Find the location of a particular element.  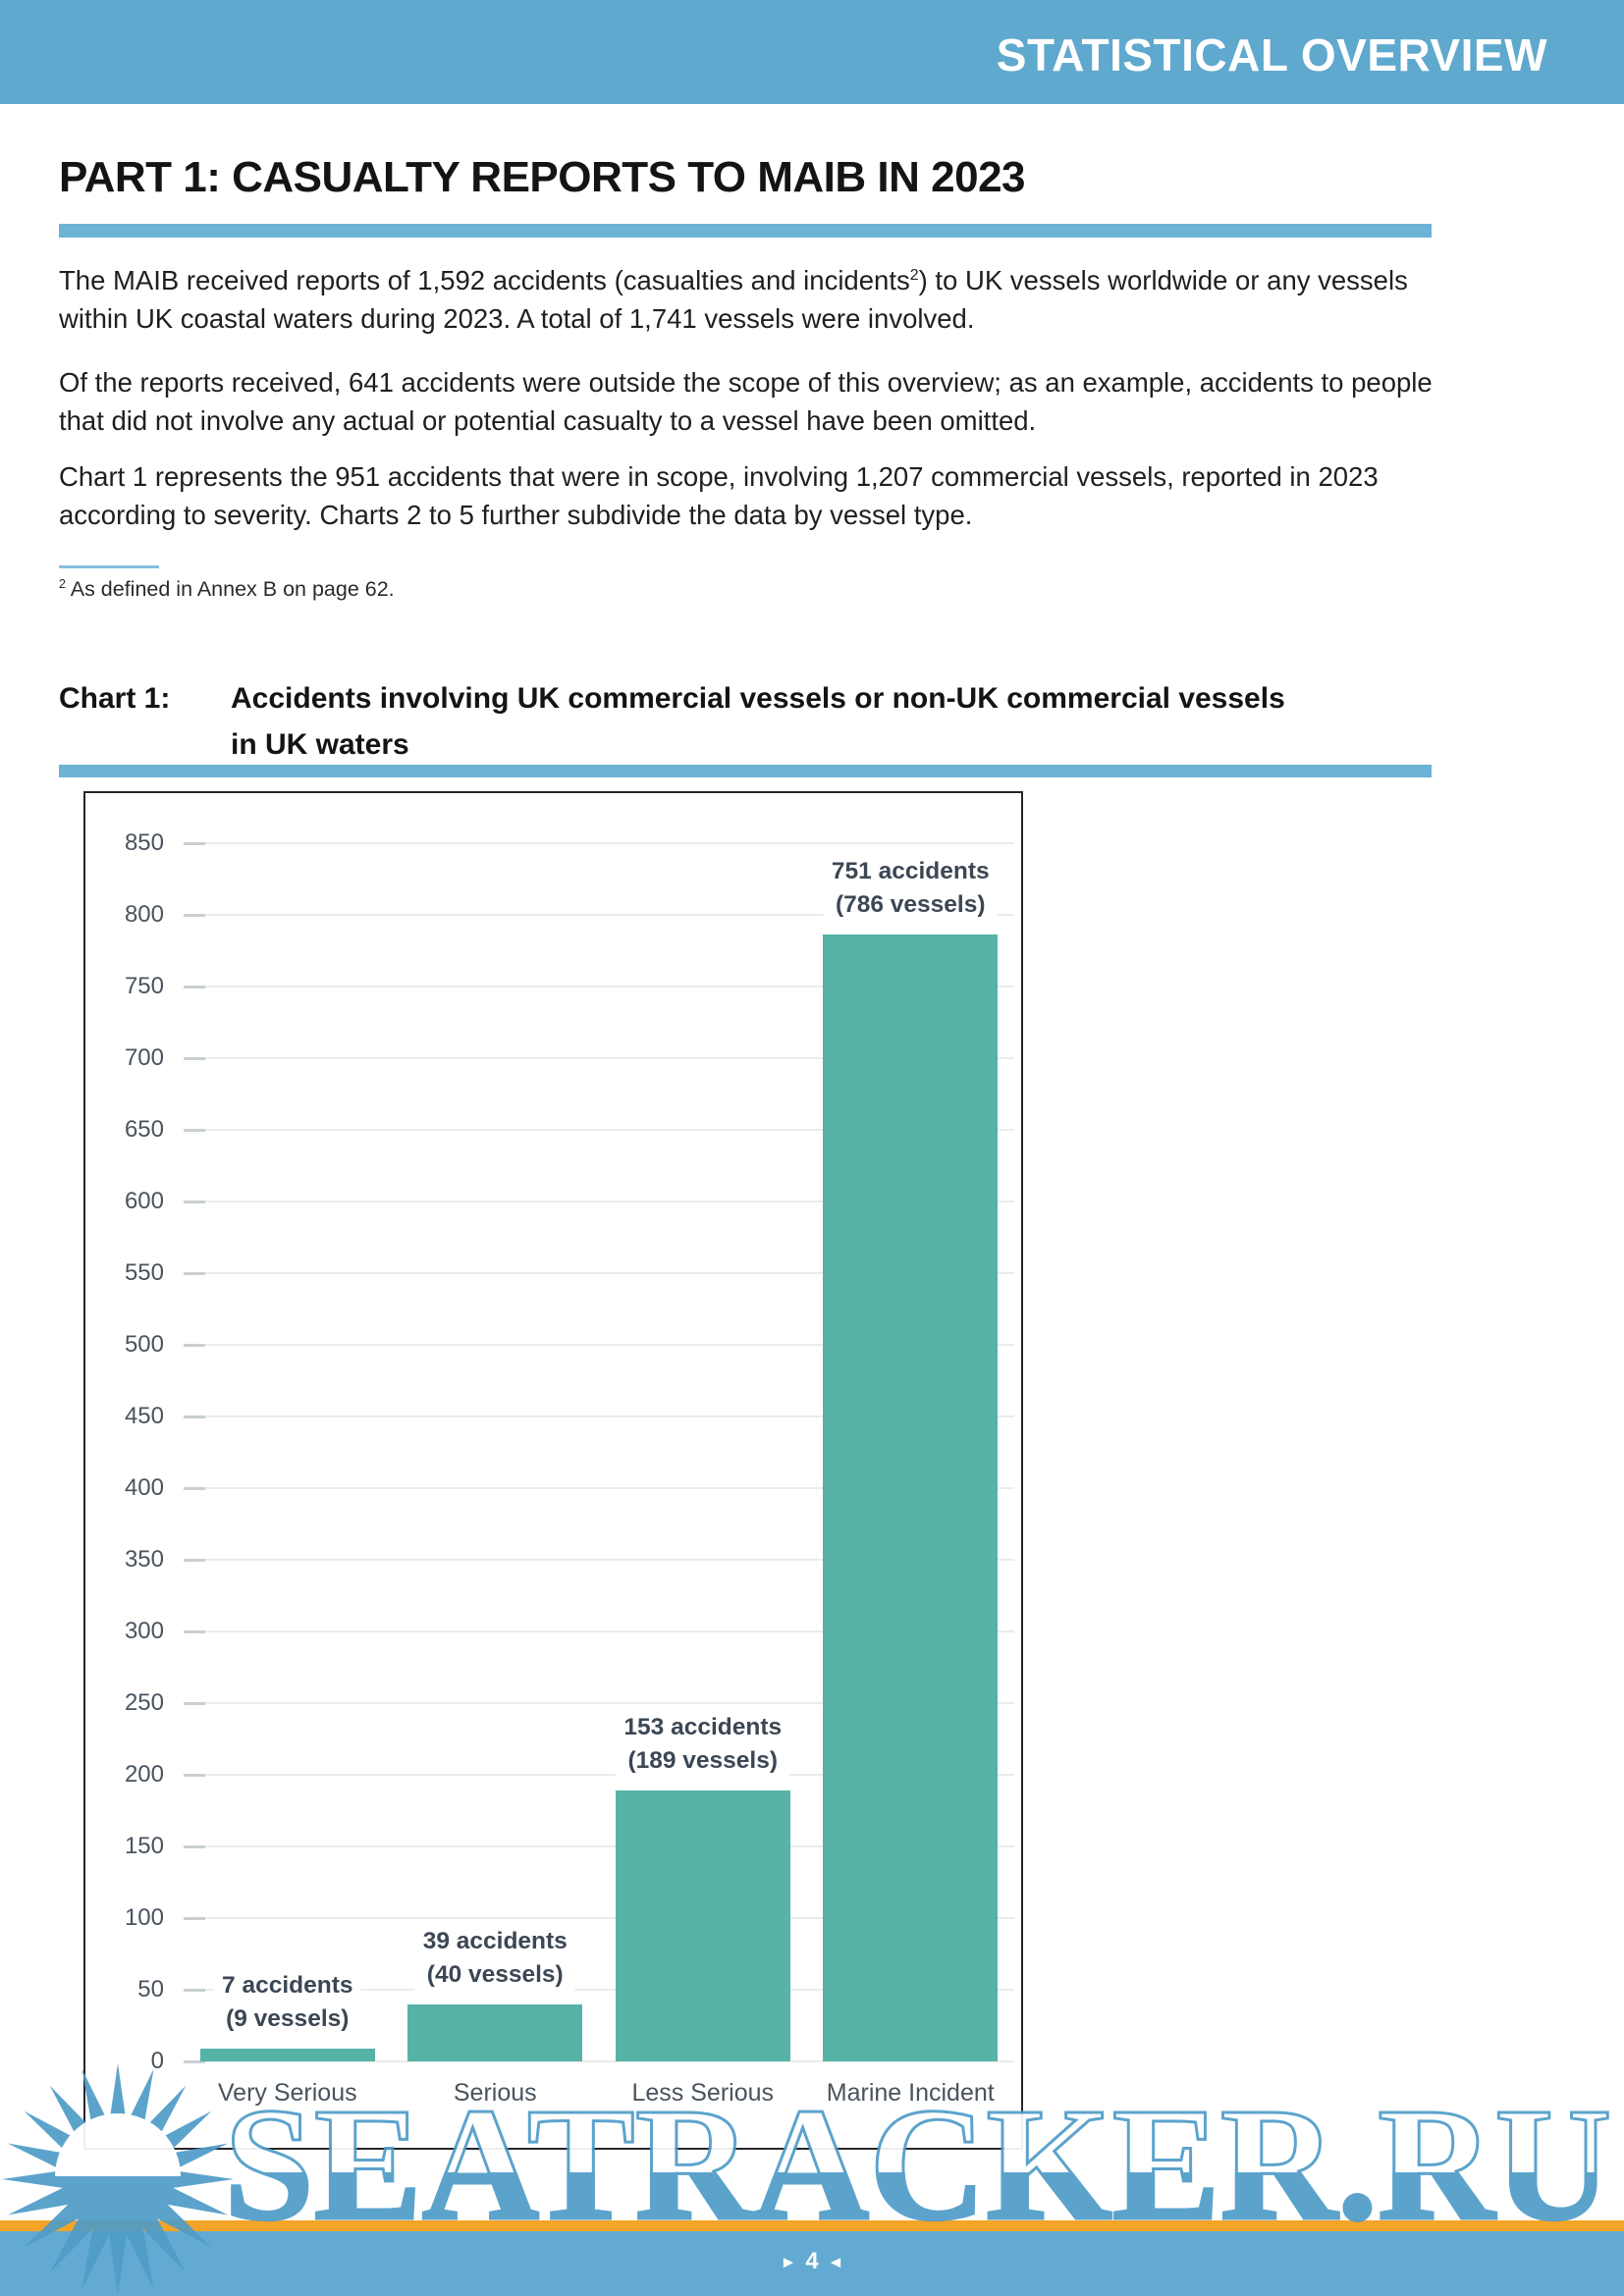

x-axis-label: Marine Incident is located at coordinates (910, 2093).